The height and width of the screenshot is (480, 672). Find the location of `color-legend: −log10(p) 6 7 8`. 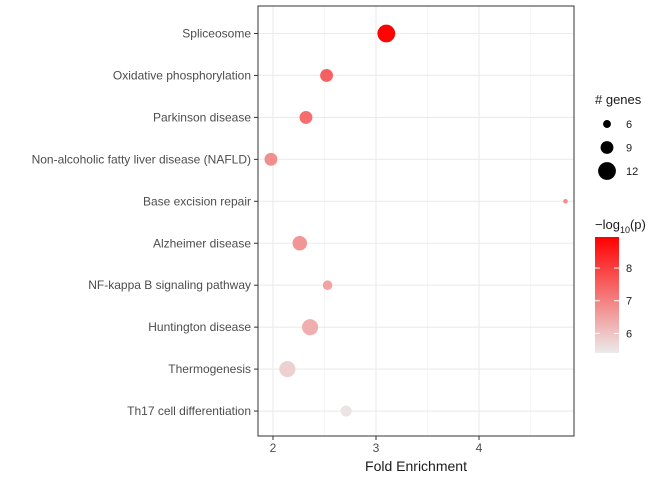

color-legend: −log10(p) 6 7 8 is located at coordinates (620, 285).